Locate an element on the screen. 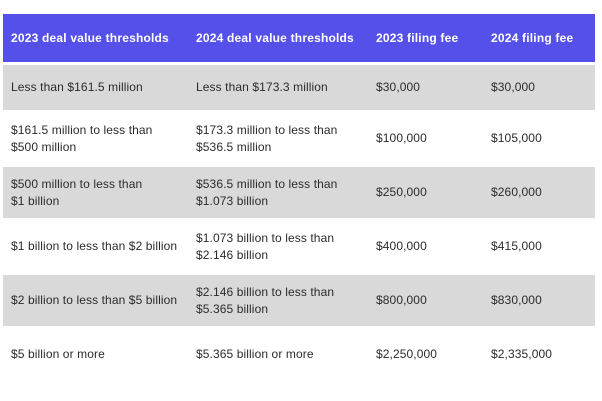 Image resolution: width=602 pixels, height=401 pixels. table-cell-2024-fee: $105,000 is located at coordinates (516, 138).